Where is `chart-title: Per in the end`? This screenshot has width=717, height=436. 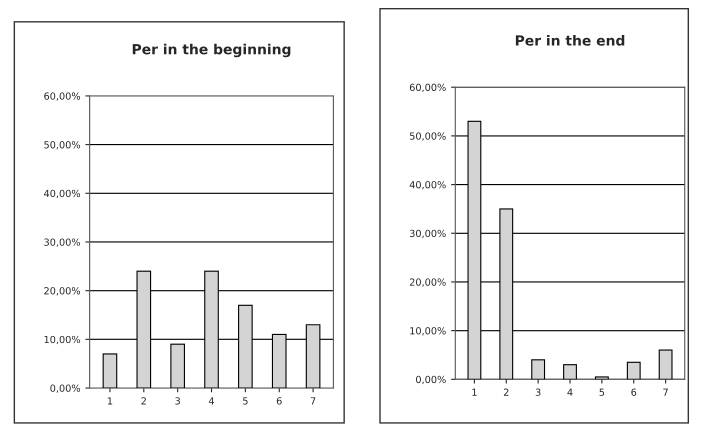
chart-title: Per in the end is located at coordinates (570, 40).